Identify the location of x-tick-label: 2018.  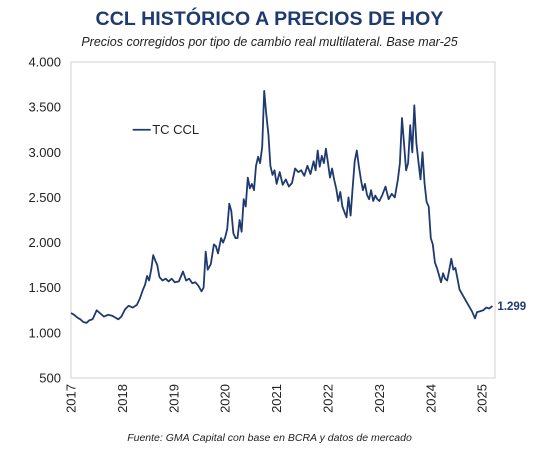
(122, 398).